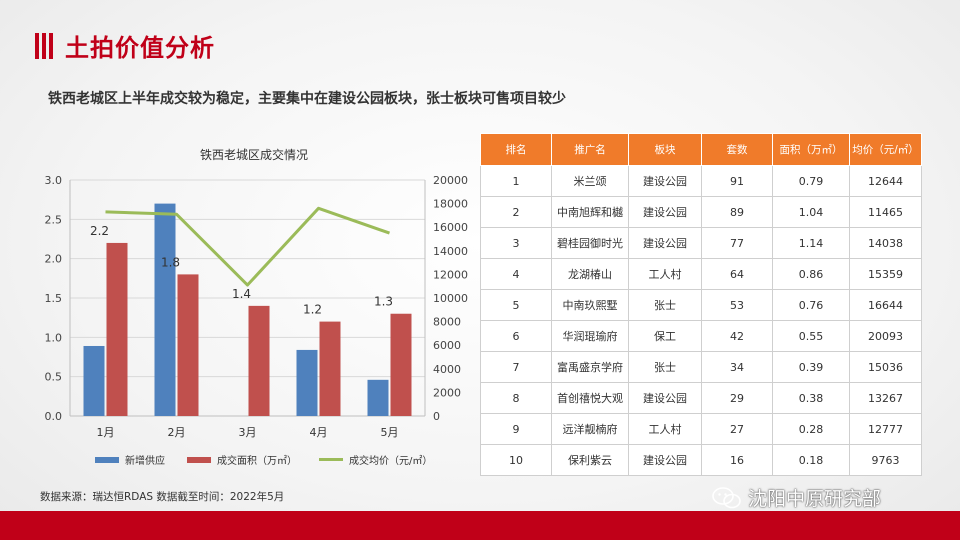  Describe the element at coordinates (450, 274) in the screenshot. I see `y-tick-right: 12000` at that location.